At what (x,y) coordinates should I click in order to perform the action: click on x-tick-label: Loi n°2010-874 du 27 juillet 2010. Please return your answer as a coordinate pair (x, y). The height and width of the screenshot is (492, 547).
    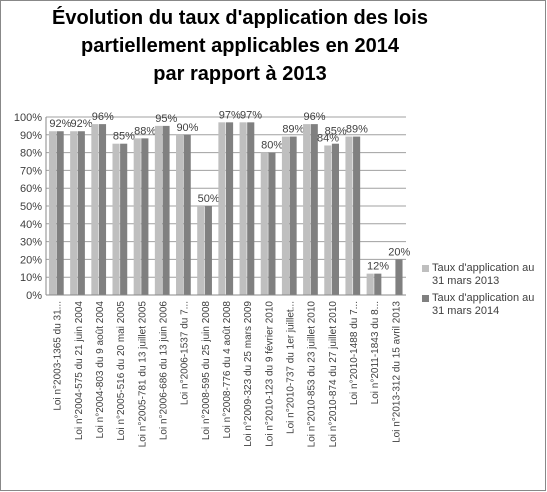
    Looking at the image, I should click on (333, 374).